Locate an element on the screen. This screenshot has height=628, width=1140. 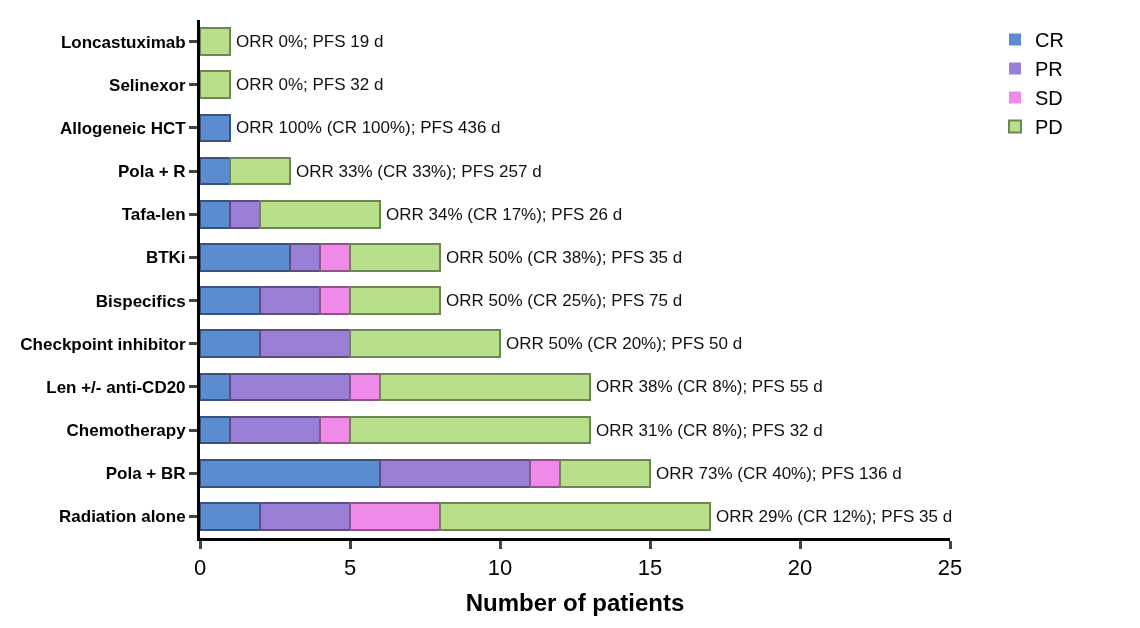
y-tick-label: Pola + R is located at coordinates (152, 172).